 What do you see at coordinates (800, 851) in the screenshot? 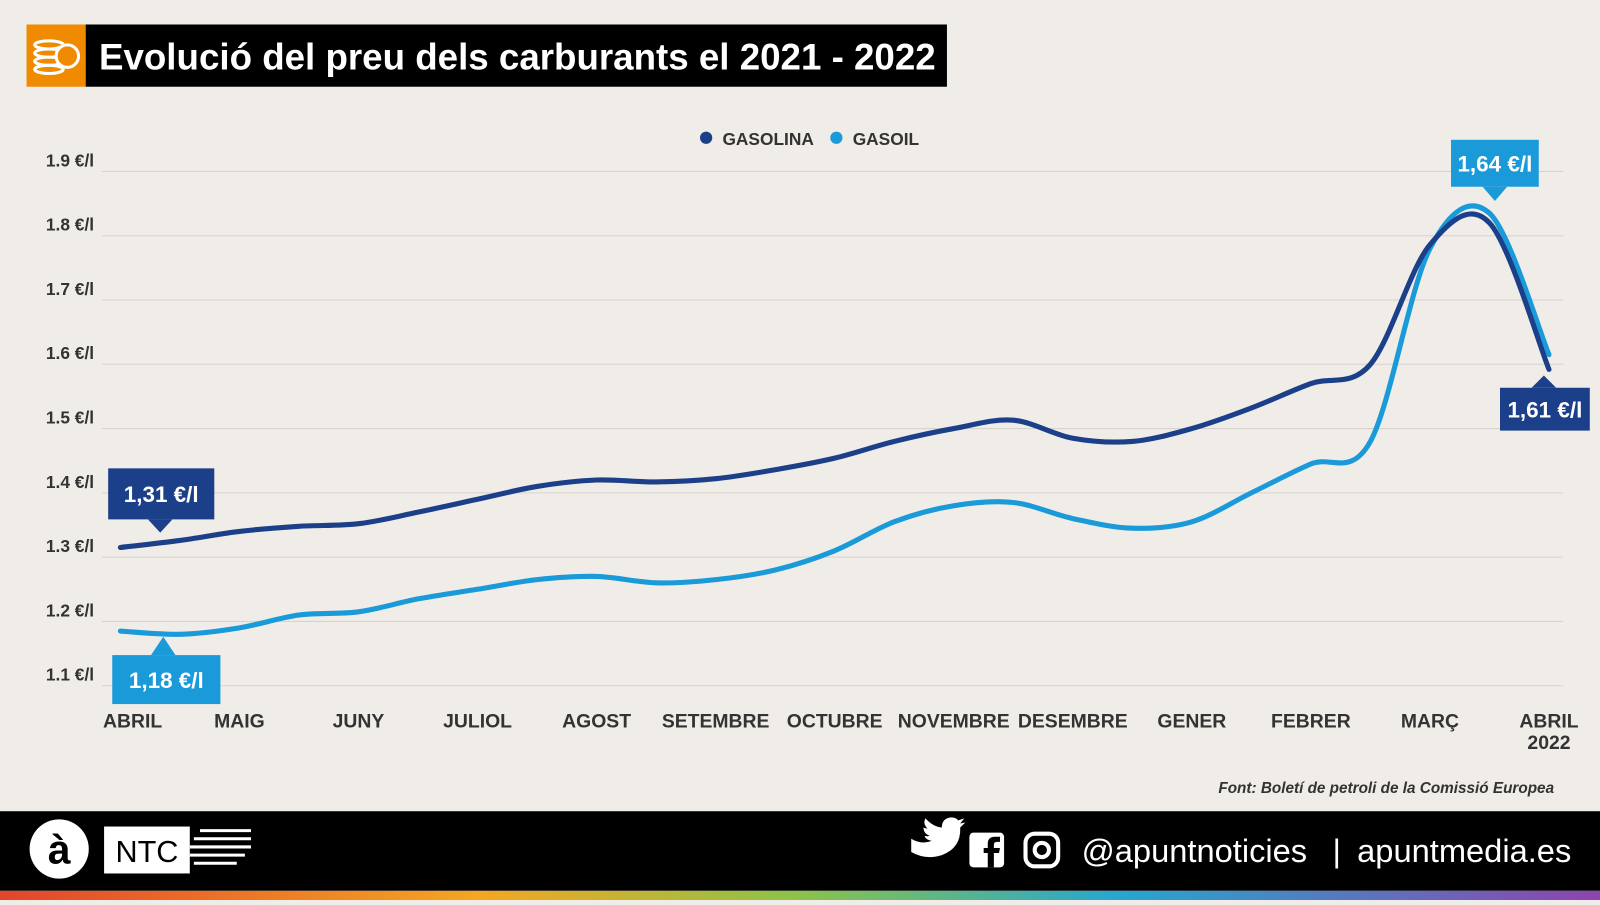
I see `footer-bg` at bounding box center [800, 851].